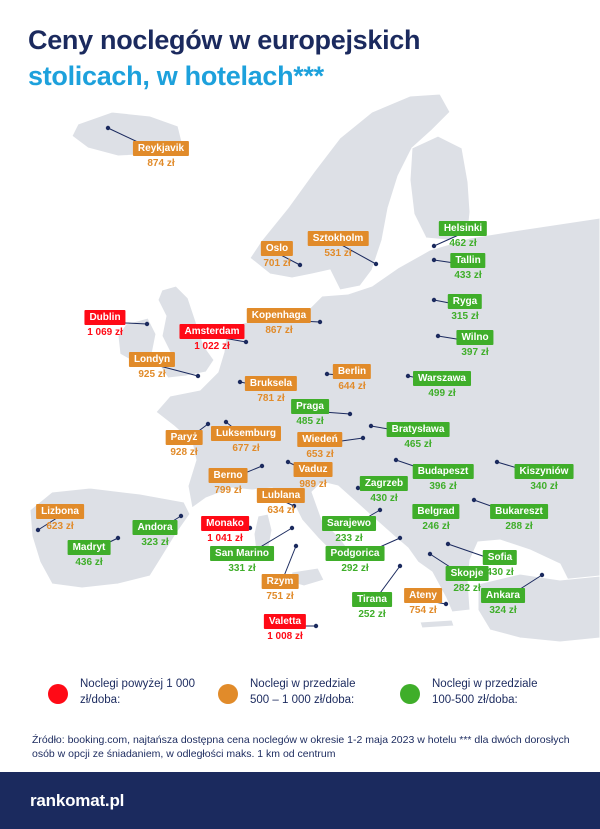  What do you see at coordinates (310, 421) in the screenshot?
I see `city-price: 485 zł` at bounding box center [310, 421].